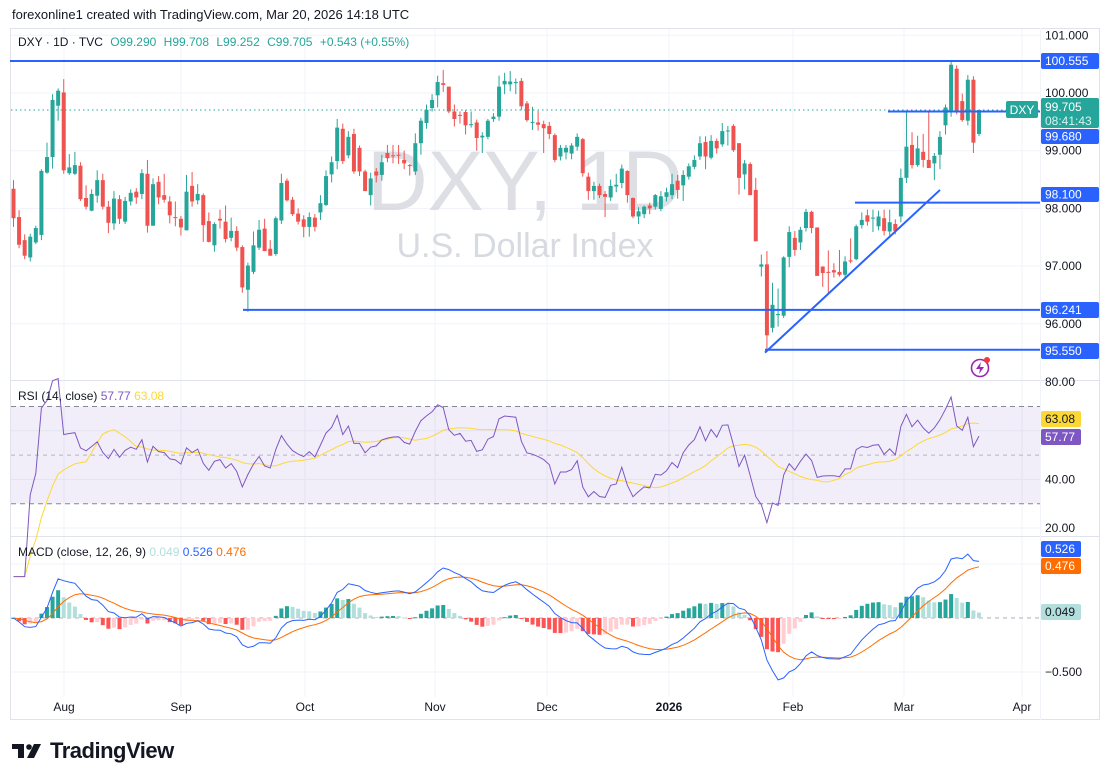 This screenshot has width=1110, height=781. What do you see at coordinates (290, 42) in the screenshot?
I see `close-value: C99.705` at bounding box center [290, 42].